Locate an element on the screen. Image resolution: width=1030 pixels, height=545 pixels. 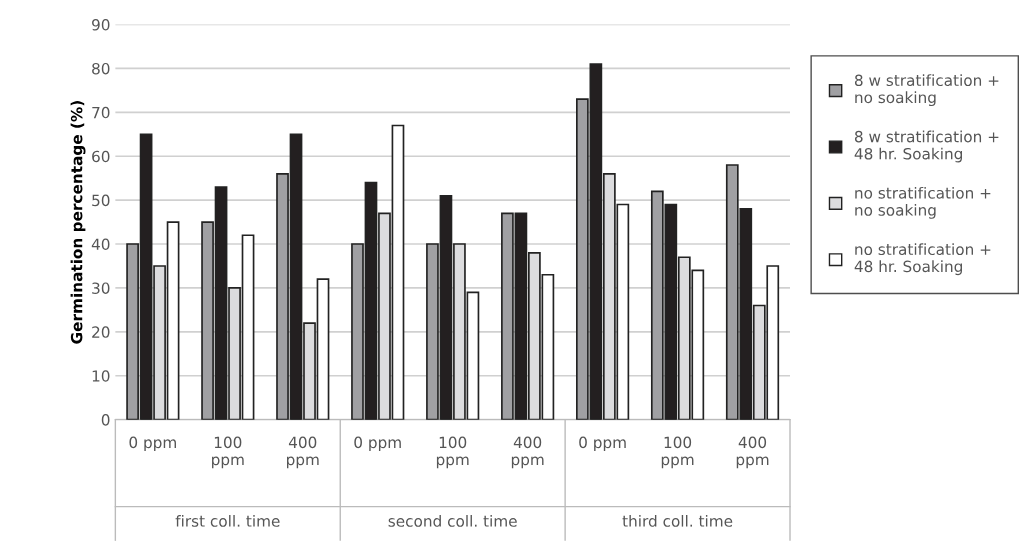
text: second coll. time is located at coordinates (452, 520).